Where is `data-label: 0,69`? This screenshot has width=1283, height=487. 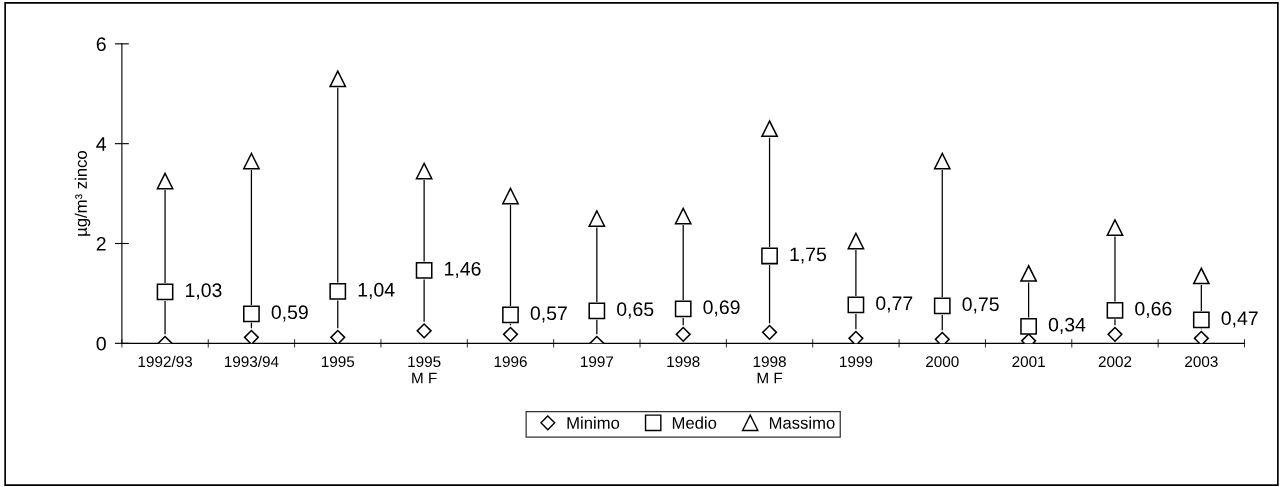
data-label: 0,69 is located at coordinates (721, 308).